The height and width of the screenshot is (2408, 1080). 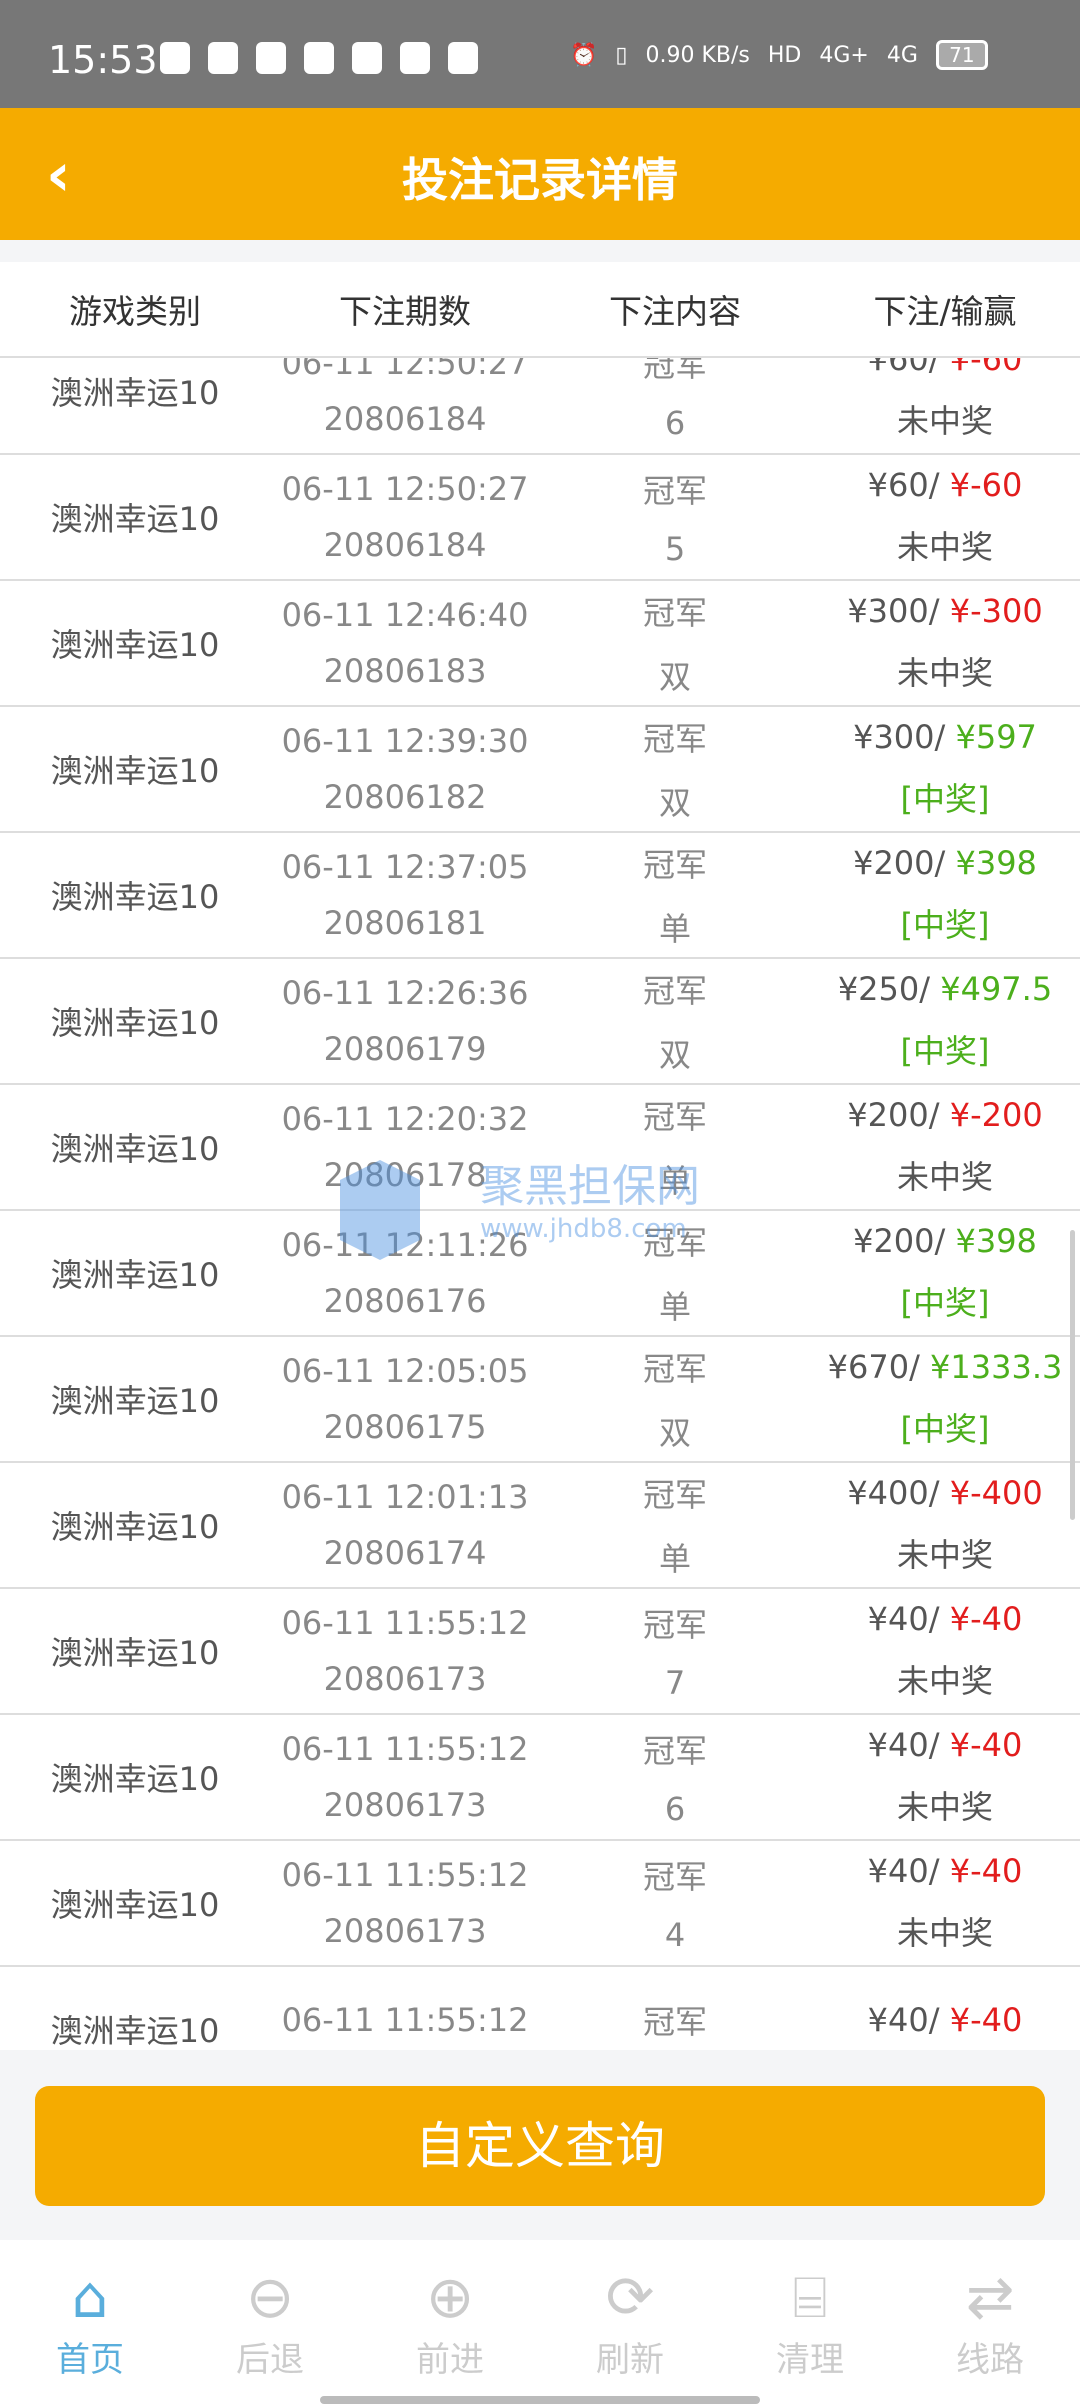 I want to click on nav-label: 前进, so click(x=450, y=2360).